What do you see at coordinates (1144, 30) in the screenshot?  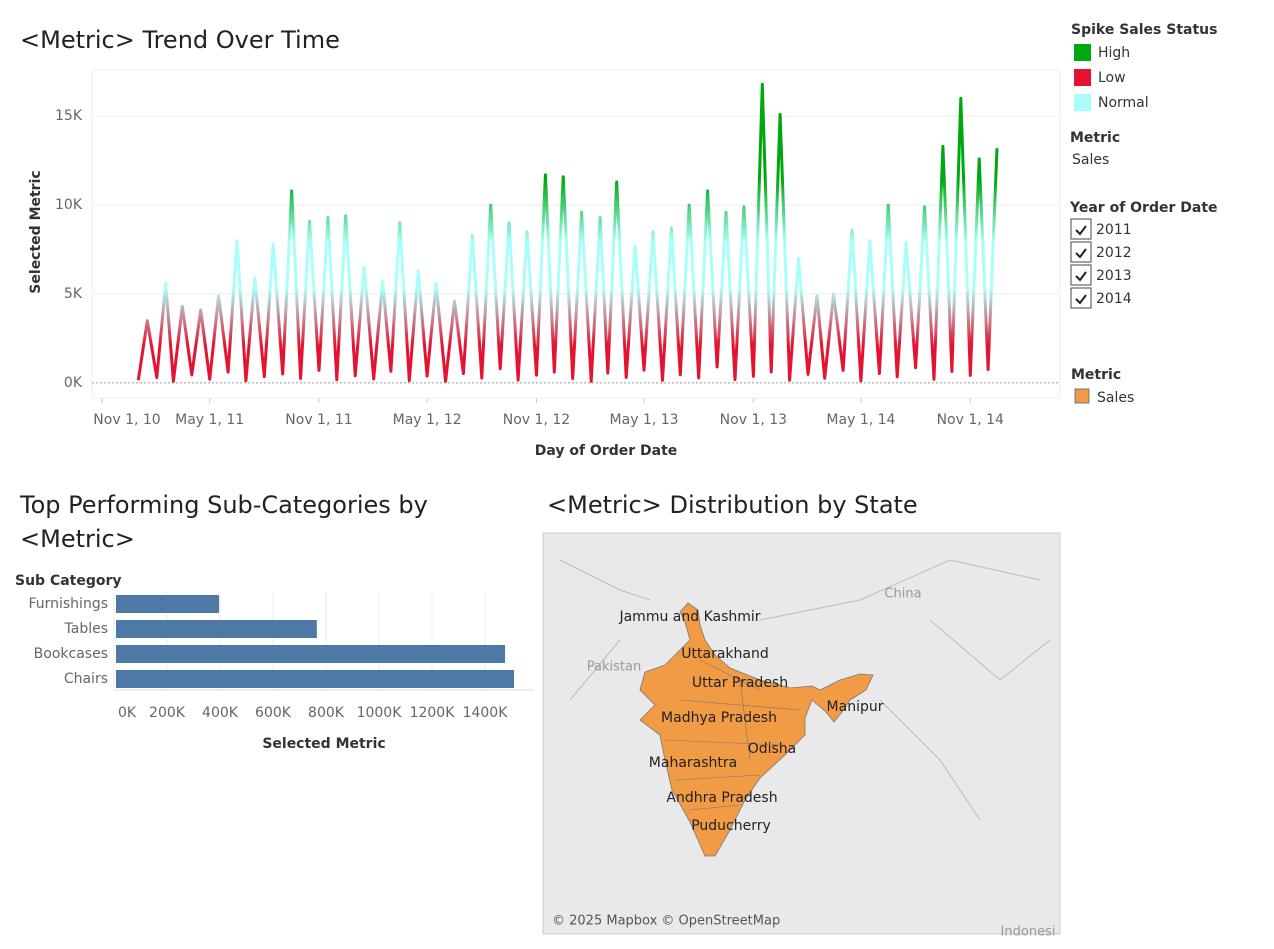 I see `legend-title: Spike Sales Status` at bounding box center [1144, 30].